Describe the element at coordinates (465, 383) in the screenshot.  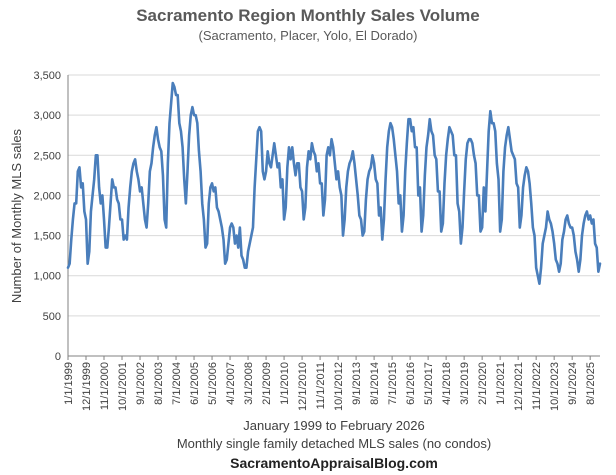
I see `x-tick-label: 3/1/2019` at that location.